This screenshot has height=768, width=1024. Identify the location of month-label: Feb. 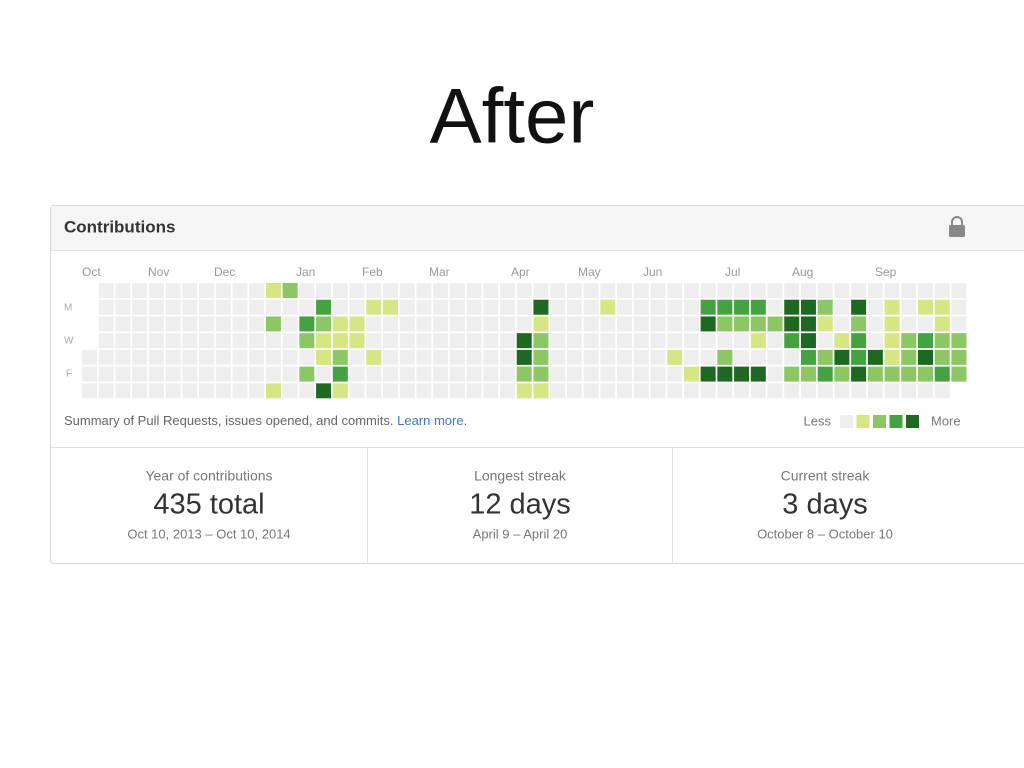
(372, 272).